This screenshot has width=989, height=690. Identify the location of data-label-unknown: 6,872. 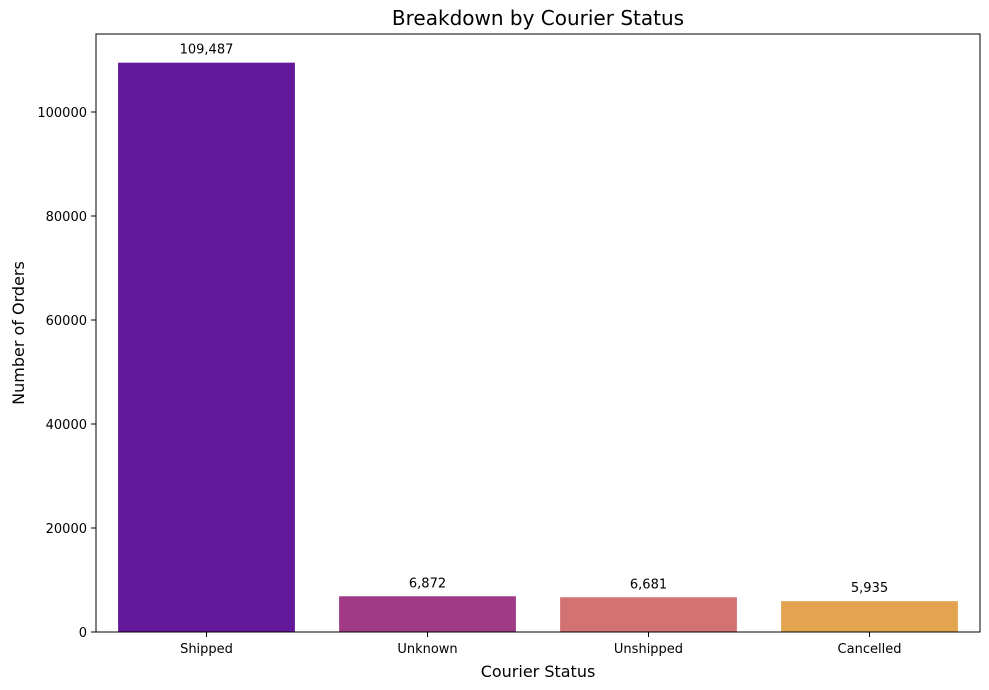
(427, 583).